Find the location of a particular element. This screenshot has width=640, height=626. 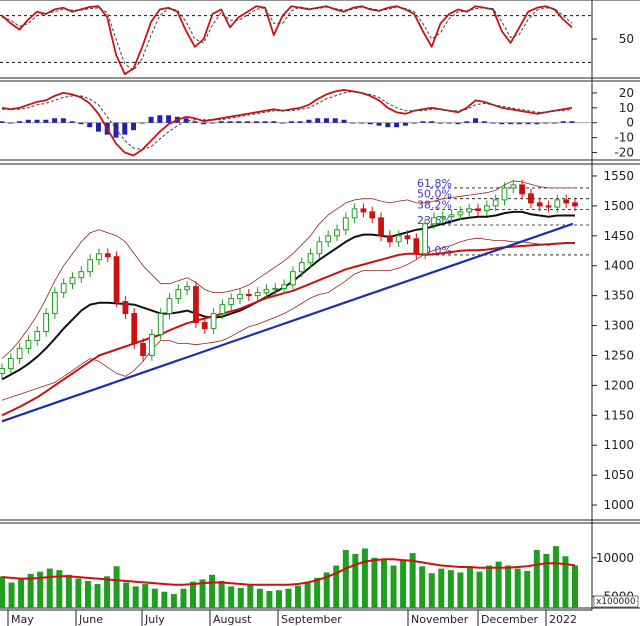

stochastic-d-line is located at coordinates (287, 38).